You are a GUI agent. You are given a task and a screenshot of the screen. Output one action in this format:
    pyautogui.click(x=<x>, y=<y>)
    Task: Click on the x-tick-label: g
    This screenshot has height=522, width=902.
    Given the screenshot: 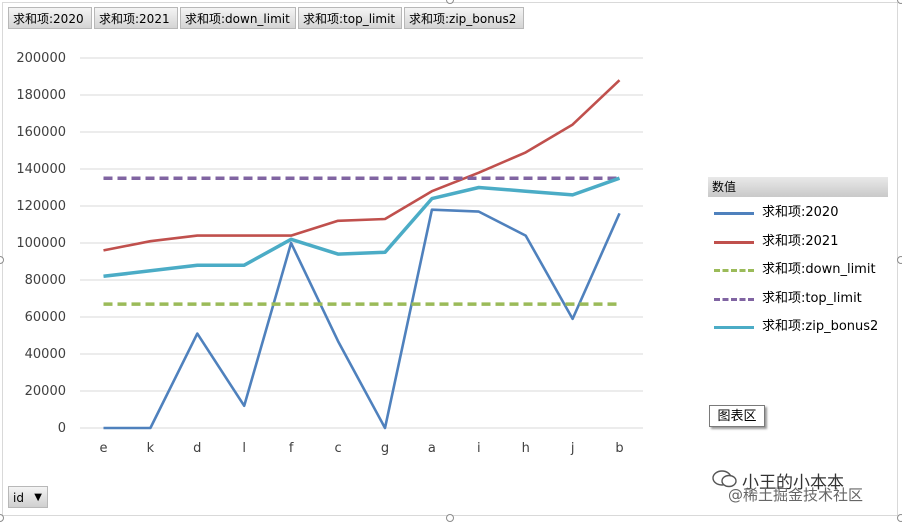 What is the action you would take?
    pyautogui.click(x=385, y=448)
    